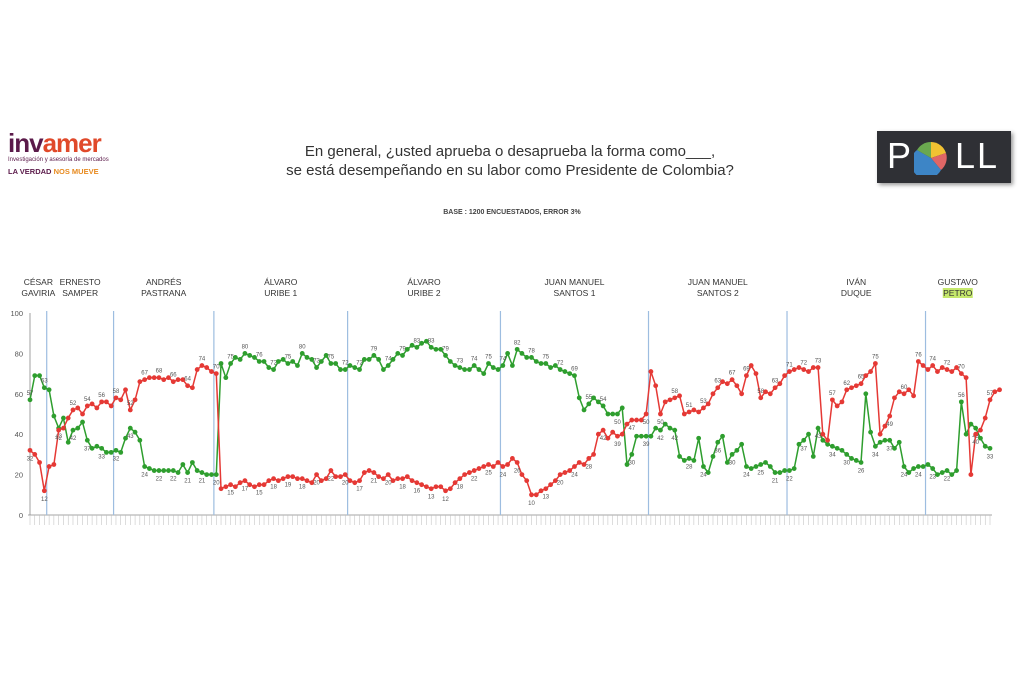 The image size is (1024, 683). Describe the element at coordinates (603, 400) in the screenshot. I see `approve-data-label: 54` at that location.